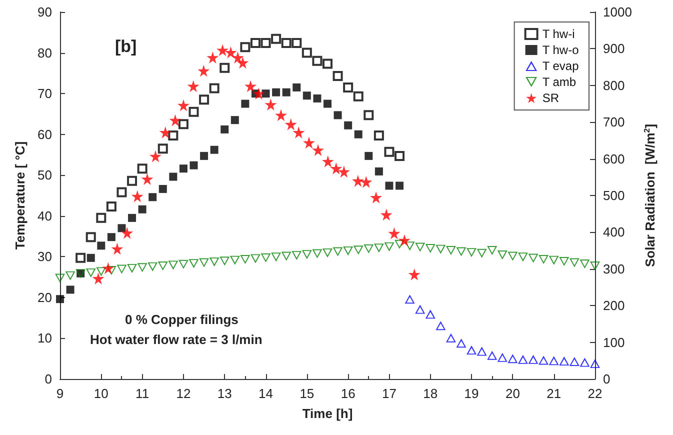 Image resolution: width=673 pixels, height=435 pixels. Describe the element at coordinates (45, 12) in the screenshot. I see `y-tick-label: 90` at that location.